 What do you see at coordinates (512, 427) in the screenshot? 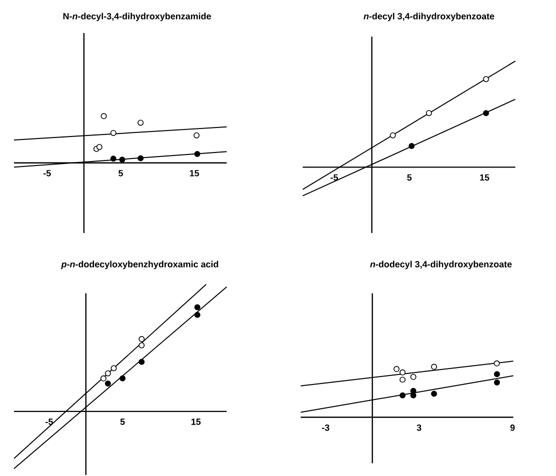
I see `x-tick-label: 9` at bounding box center [512, 427].